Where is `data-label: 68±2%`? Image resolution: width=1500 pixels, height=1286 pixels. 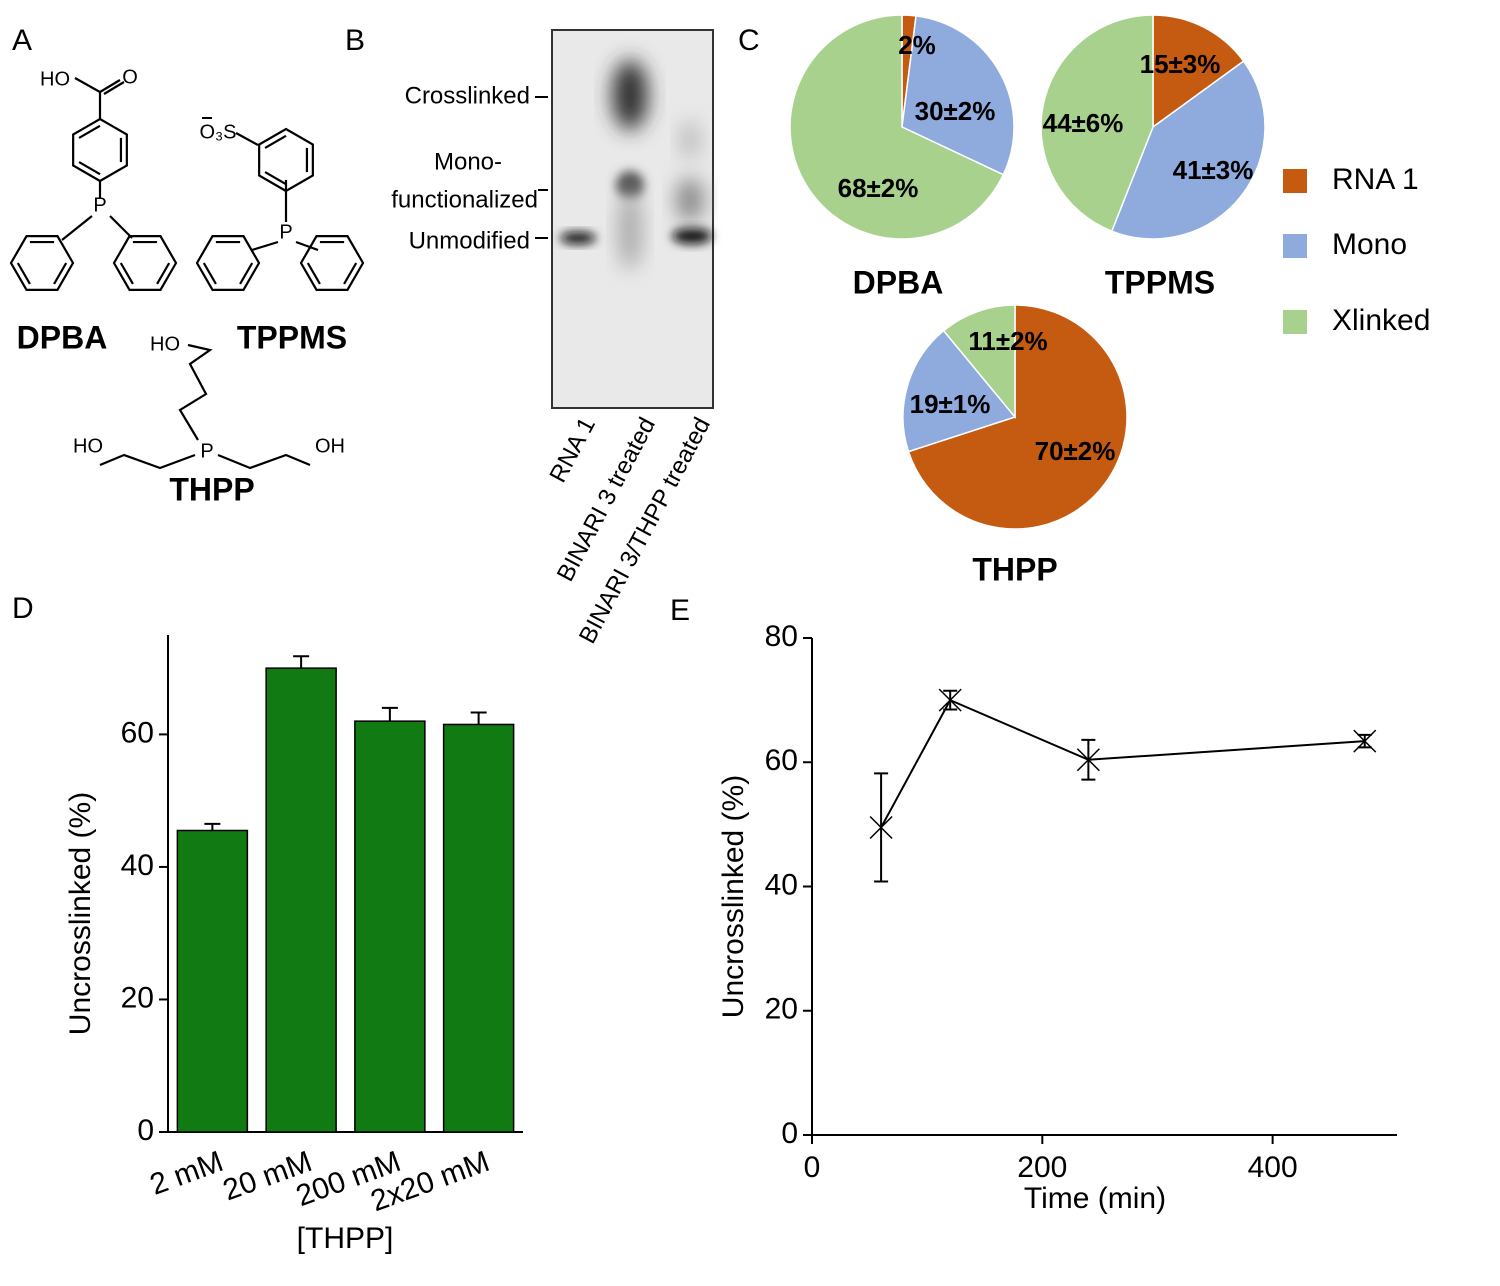 data-label: 68±2% is located at coordinates (878, 188).